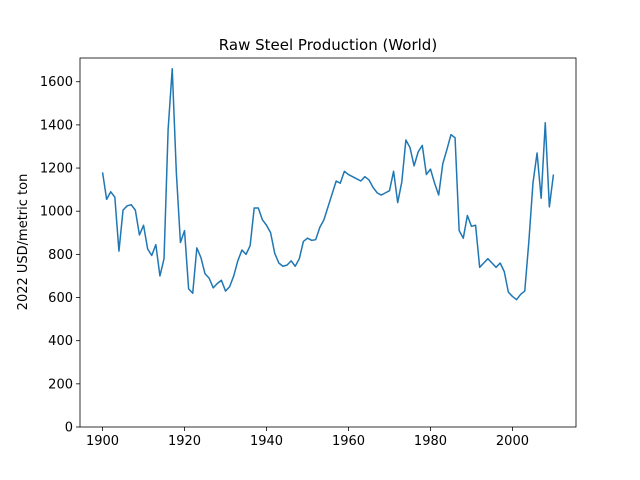  What do you see at coordinates (430, 441) in the screenshot?
I see `x-tick-label-1980: 1980` at bounding box center [430, 441].